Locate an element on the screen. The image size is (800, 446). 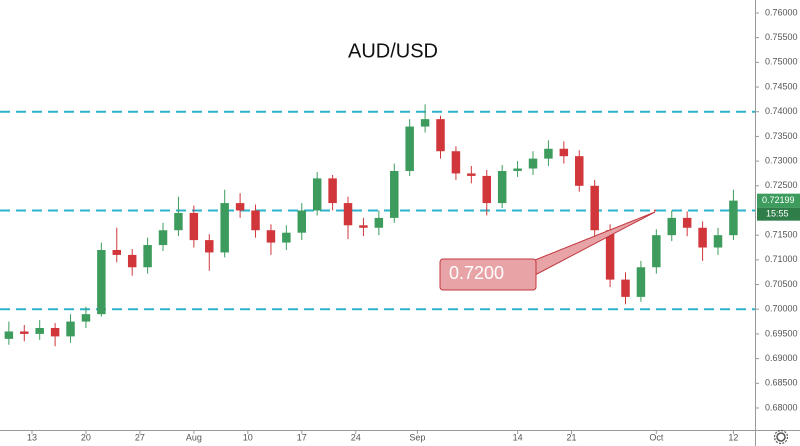
x-tick-label: 12 is located at coordinates (733, 437).